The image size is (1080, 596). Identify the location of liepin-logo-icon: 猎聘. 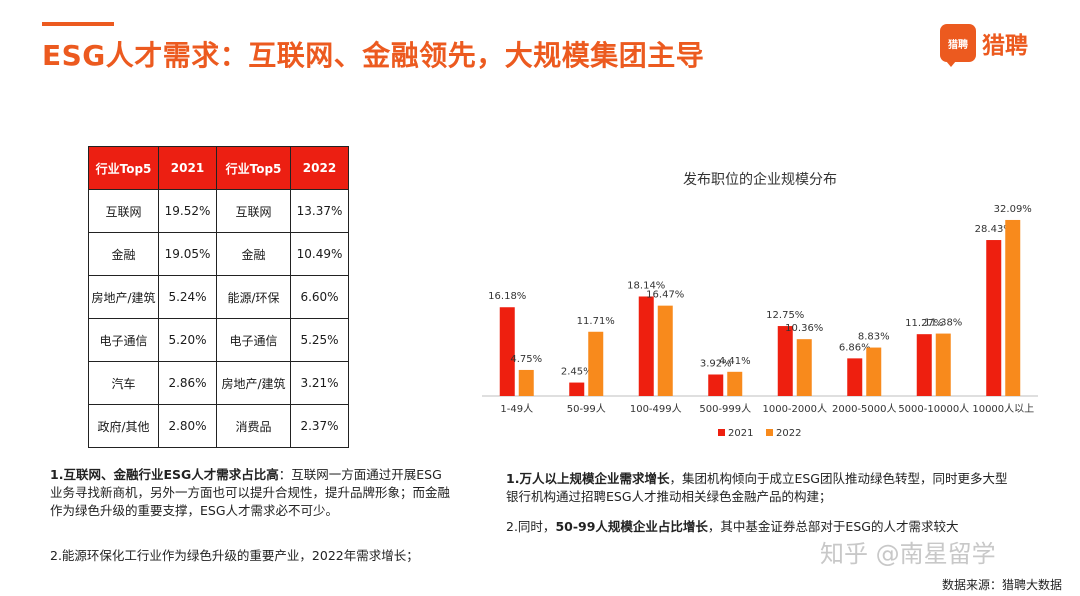
(958, 45).